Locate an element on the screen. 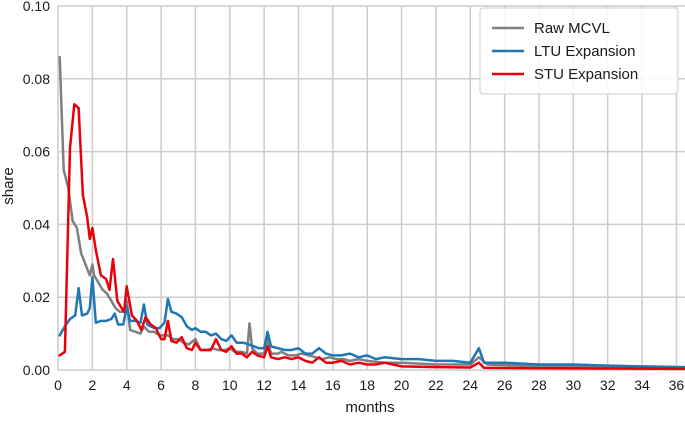  x-tick-label: 10 is located at coordinates (230, 385).